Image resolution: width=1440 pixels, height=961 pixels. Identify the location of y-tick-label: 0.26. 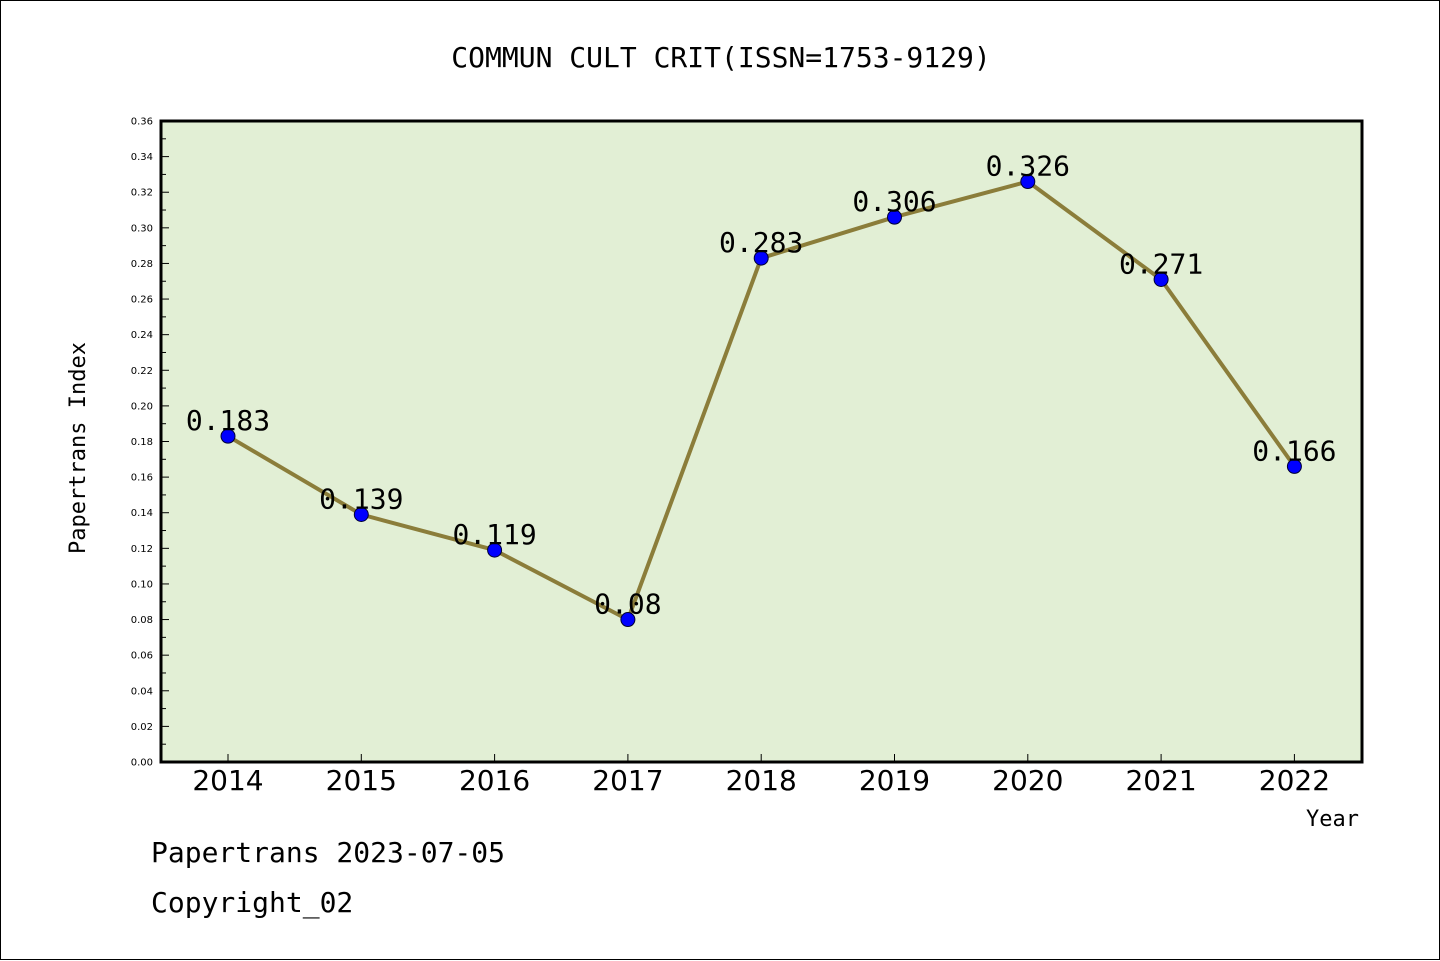
(142, 300).